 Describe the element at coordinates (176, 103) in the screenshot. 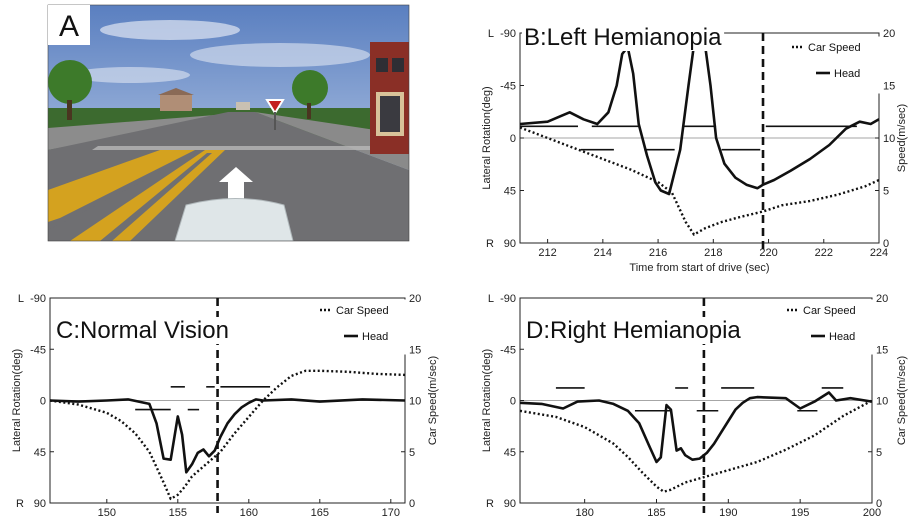

I see `distant-building` at that location.